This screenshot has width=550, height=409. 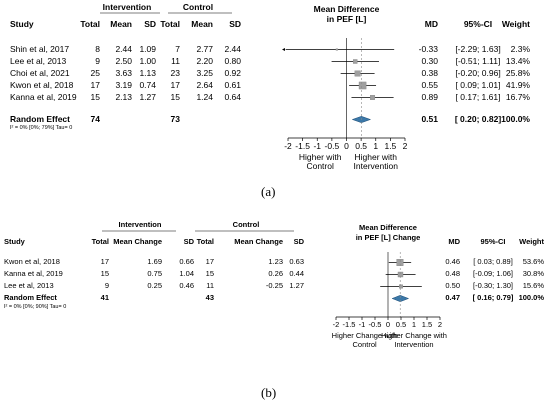 I want to click on plot-title-line: Mean Difference, so click(x=388, y=227).